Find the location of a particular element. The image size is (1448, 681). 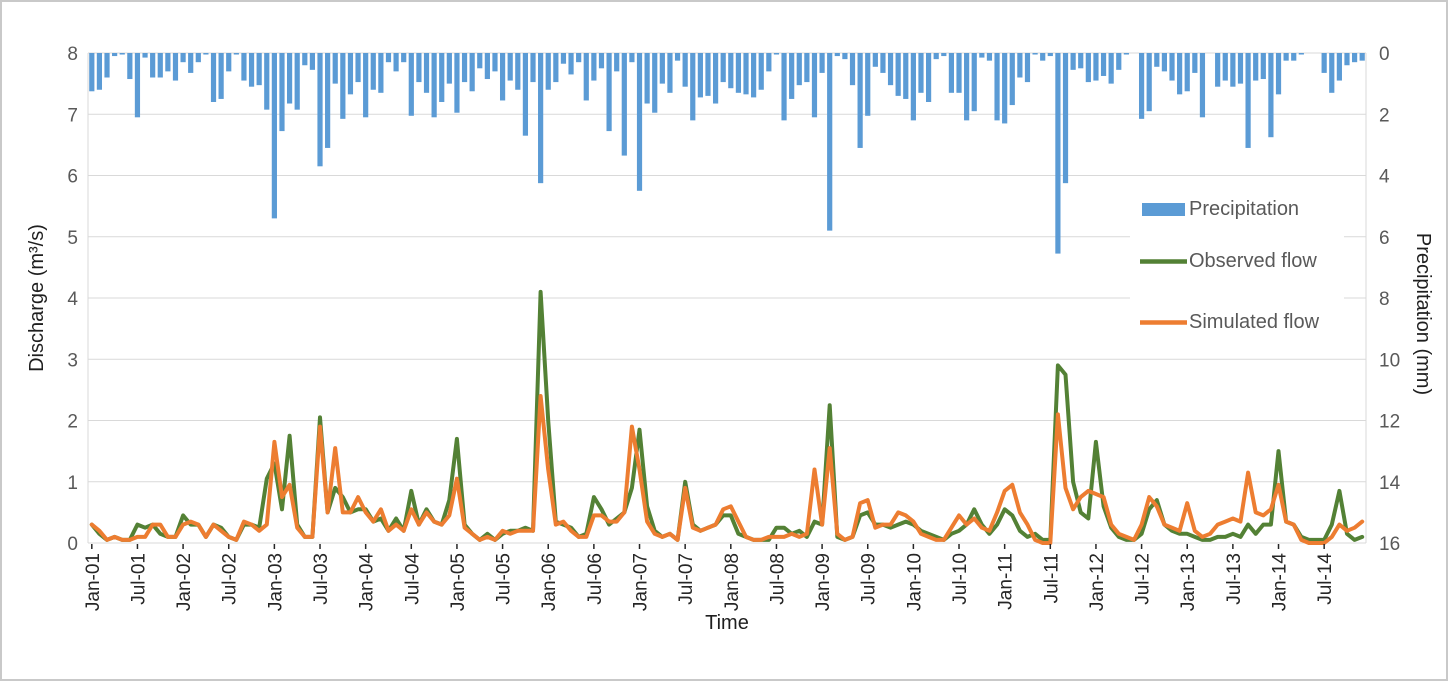

y-right-tick-label: 0 is located at coordinates (1384, 54).